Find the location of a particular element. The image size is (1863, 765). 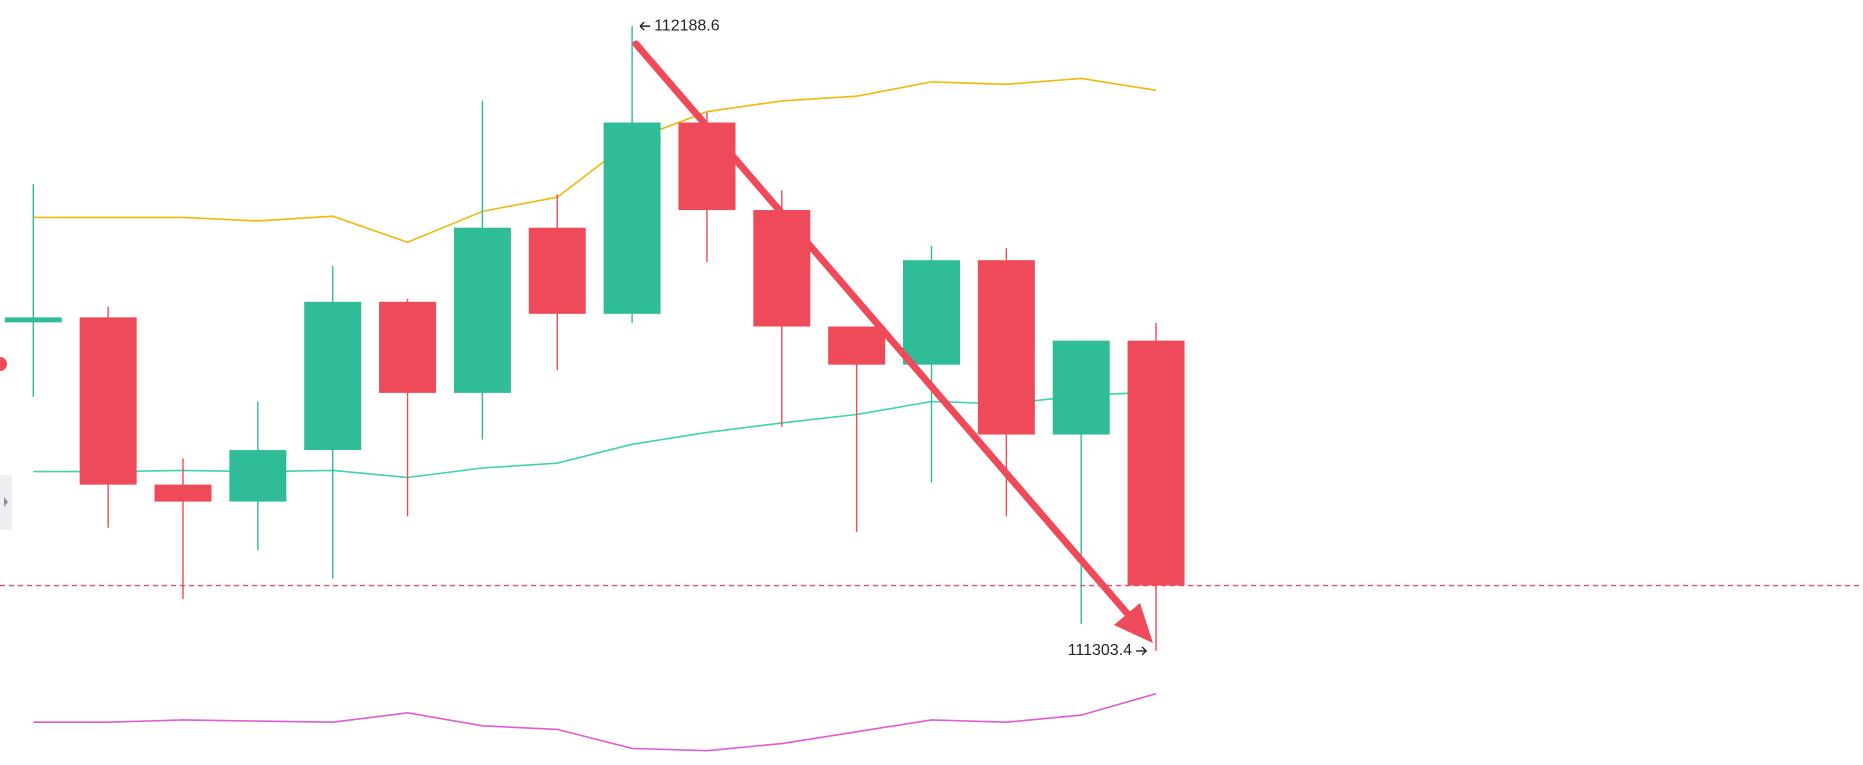

high-label-arrow is located at coordinates (645, 26).